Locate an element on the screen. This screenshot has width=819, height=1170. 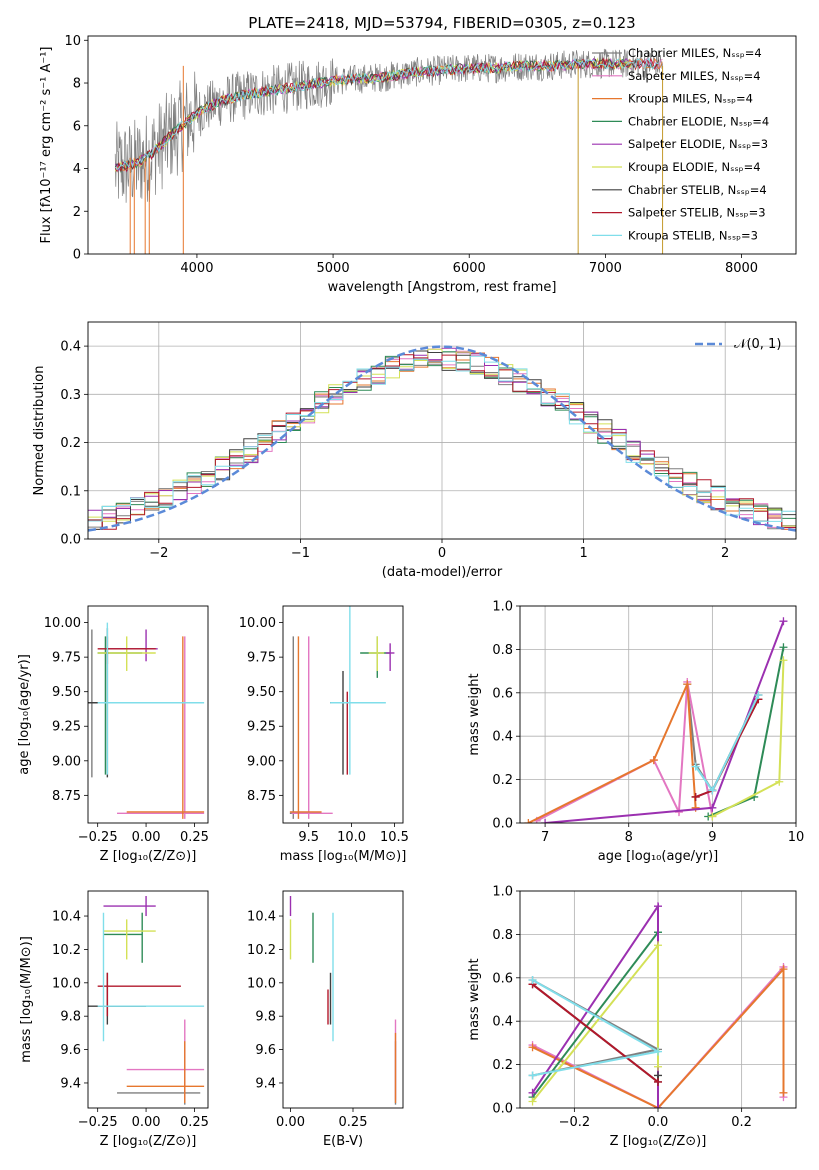
x-tick-label: 0.2 is located at coordinates (741, 1122).